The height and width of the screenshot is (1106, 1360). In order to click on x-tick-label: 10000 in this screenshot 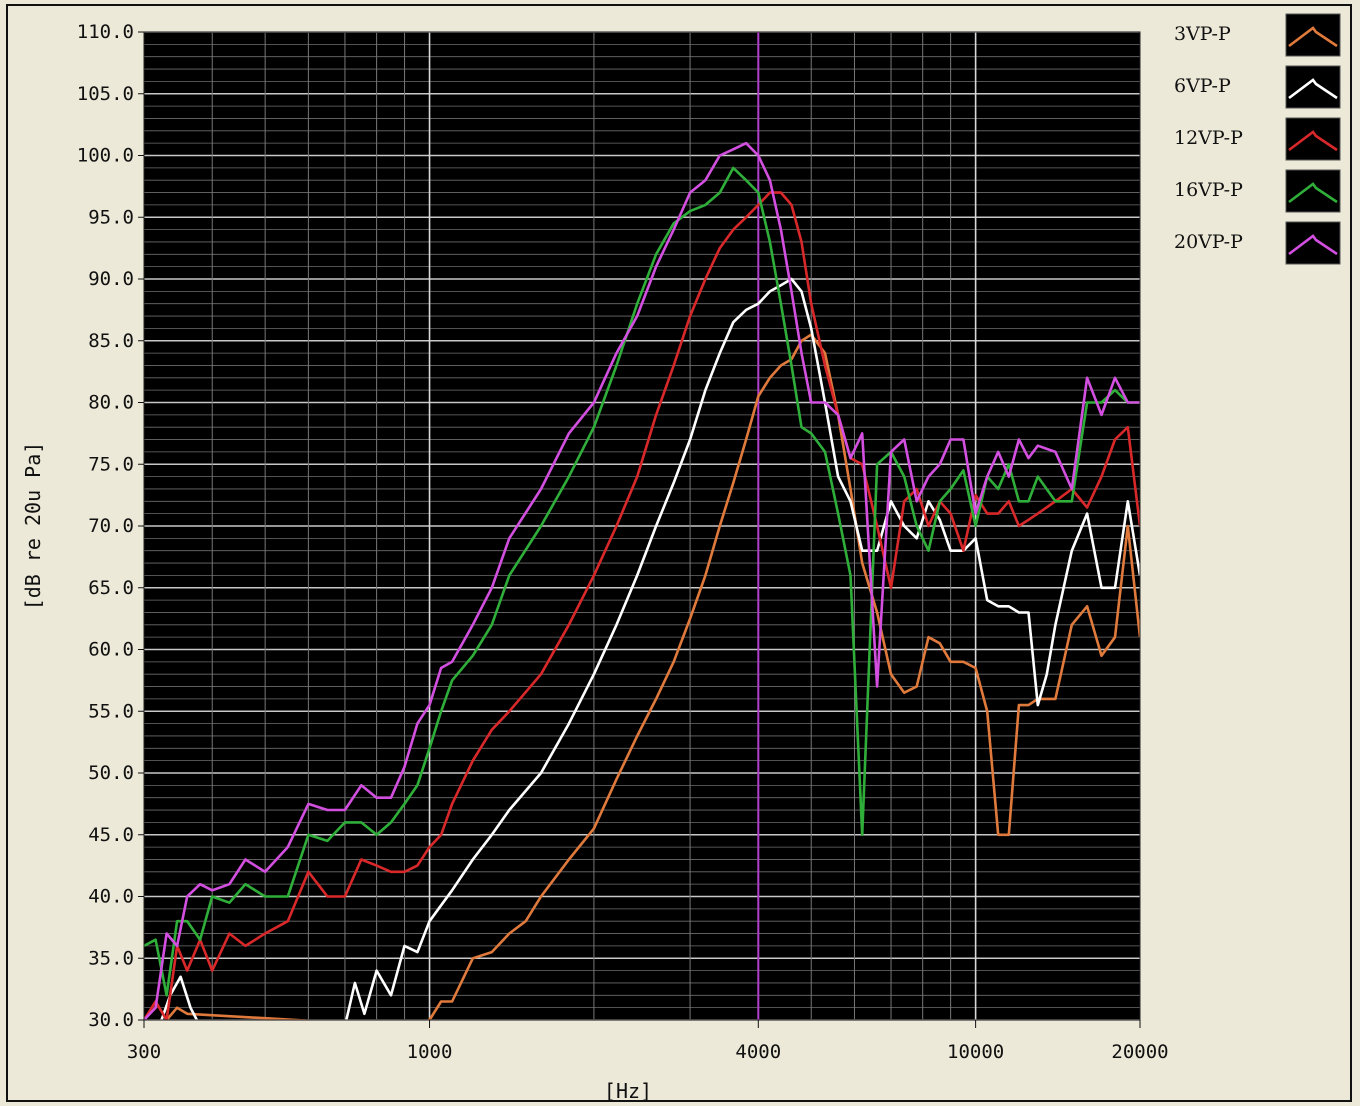, I will do `click(975, 1052)`.